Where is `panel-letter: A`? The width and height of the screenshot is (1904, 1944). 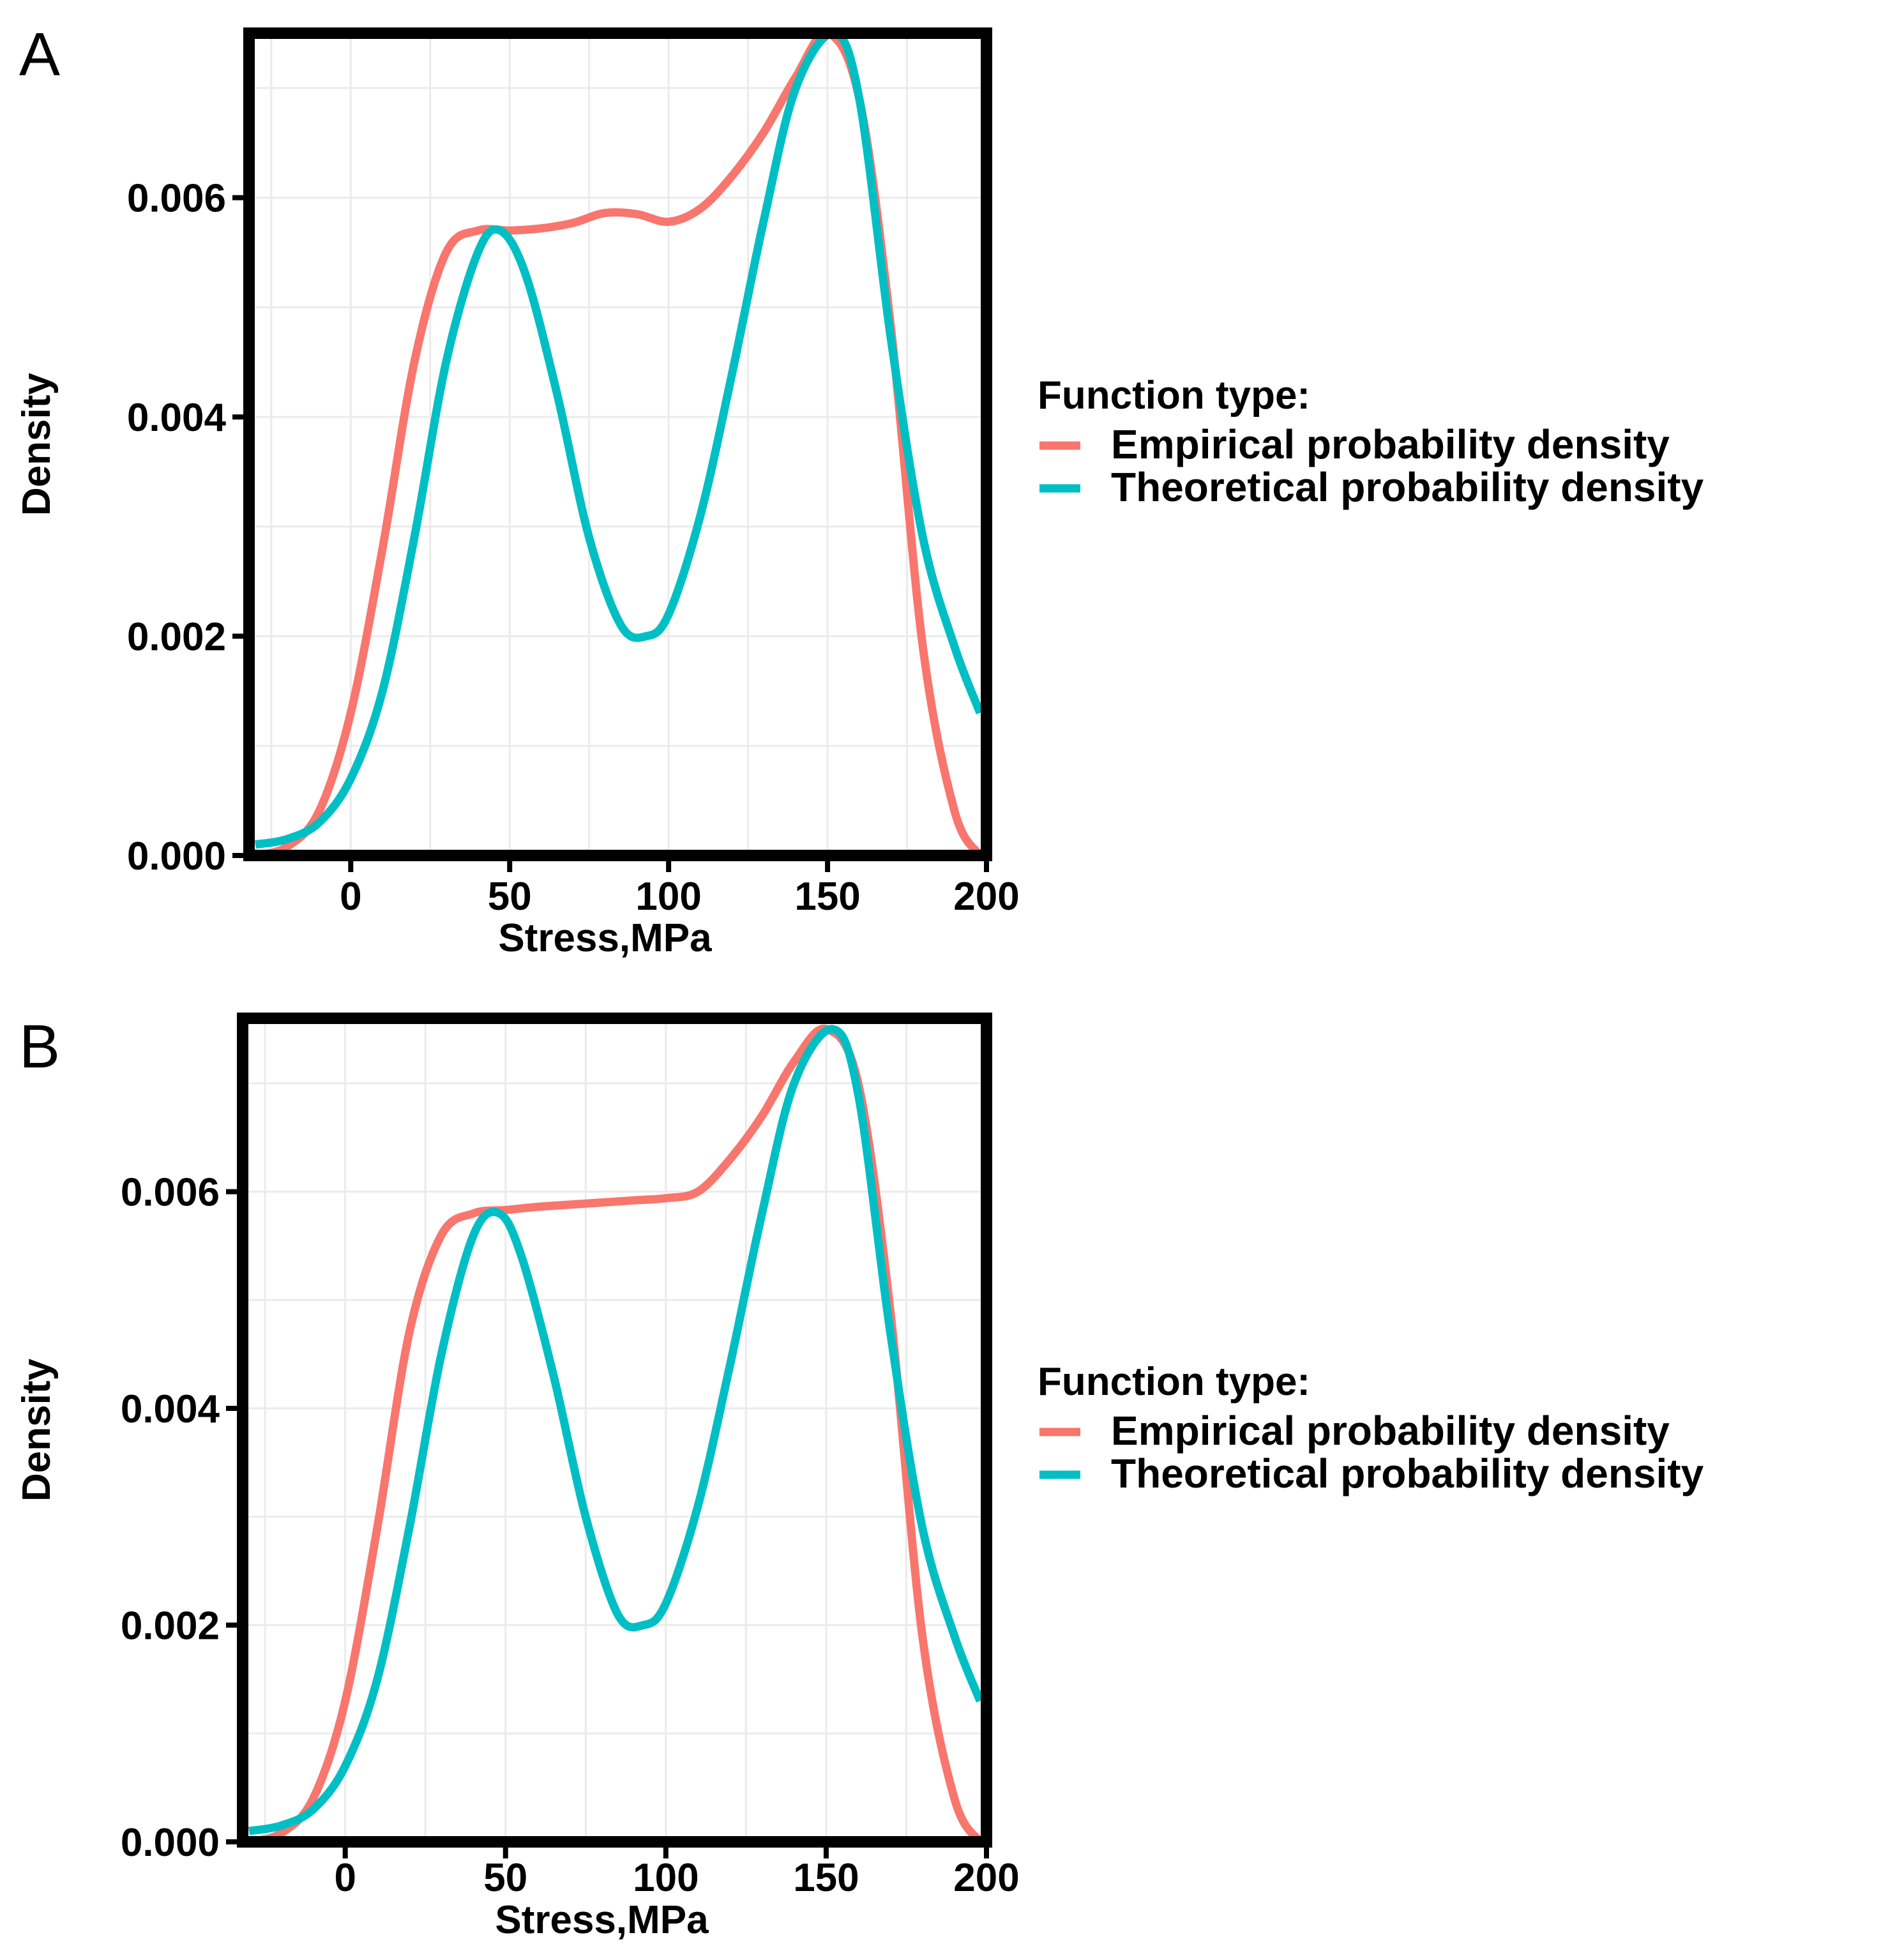 panel-letter: A is located at coordinates (39, 54).